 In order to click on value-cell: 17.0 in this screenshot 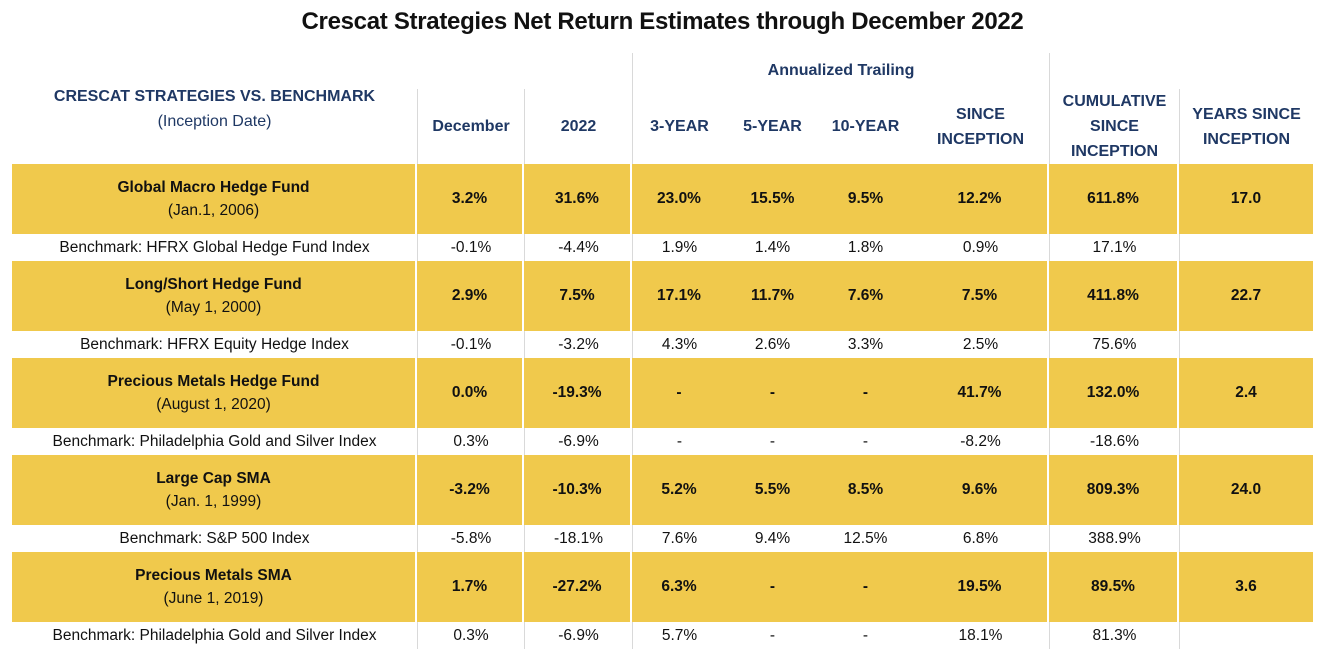, I will do `click(1246, 199)`.